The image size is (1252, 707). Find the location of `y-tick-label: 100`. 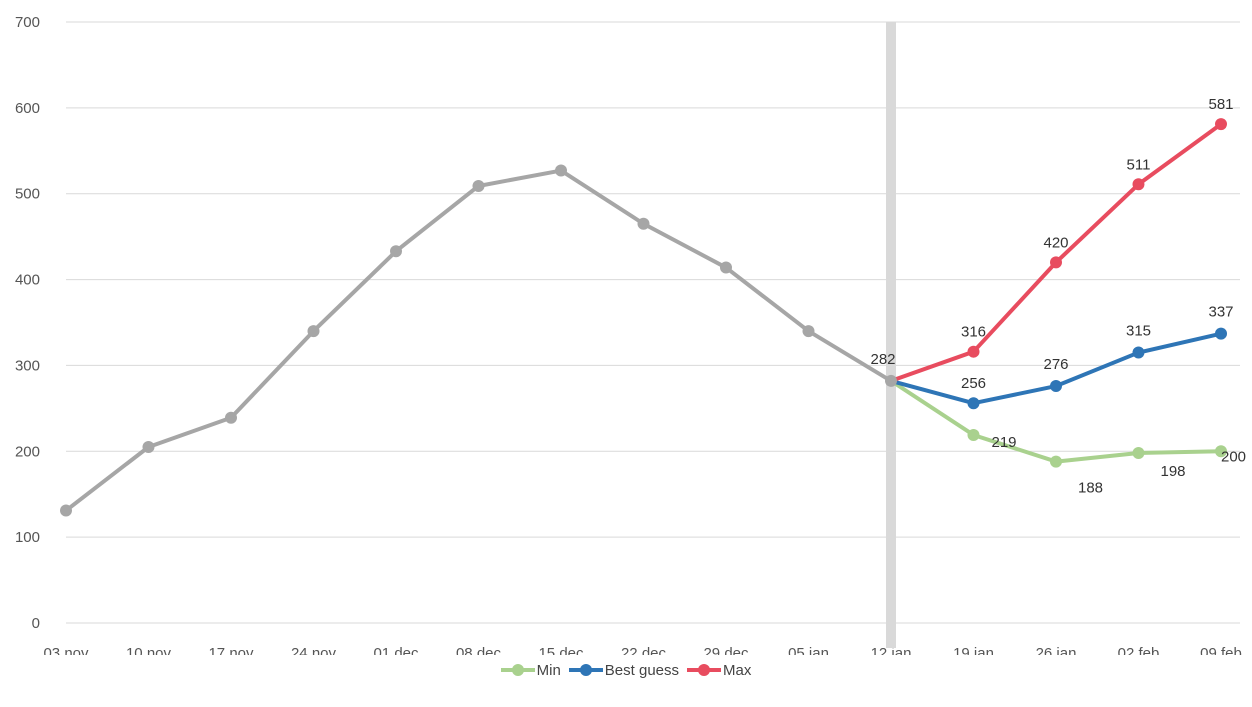

y-tick-label: 100 is located at coordinates (27, 537).